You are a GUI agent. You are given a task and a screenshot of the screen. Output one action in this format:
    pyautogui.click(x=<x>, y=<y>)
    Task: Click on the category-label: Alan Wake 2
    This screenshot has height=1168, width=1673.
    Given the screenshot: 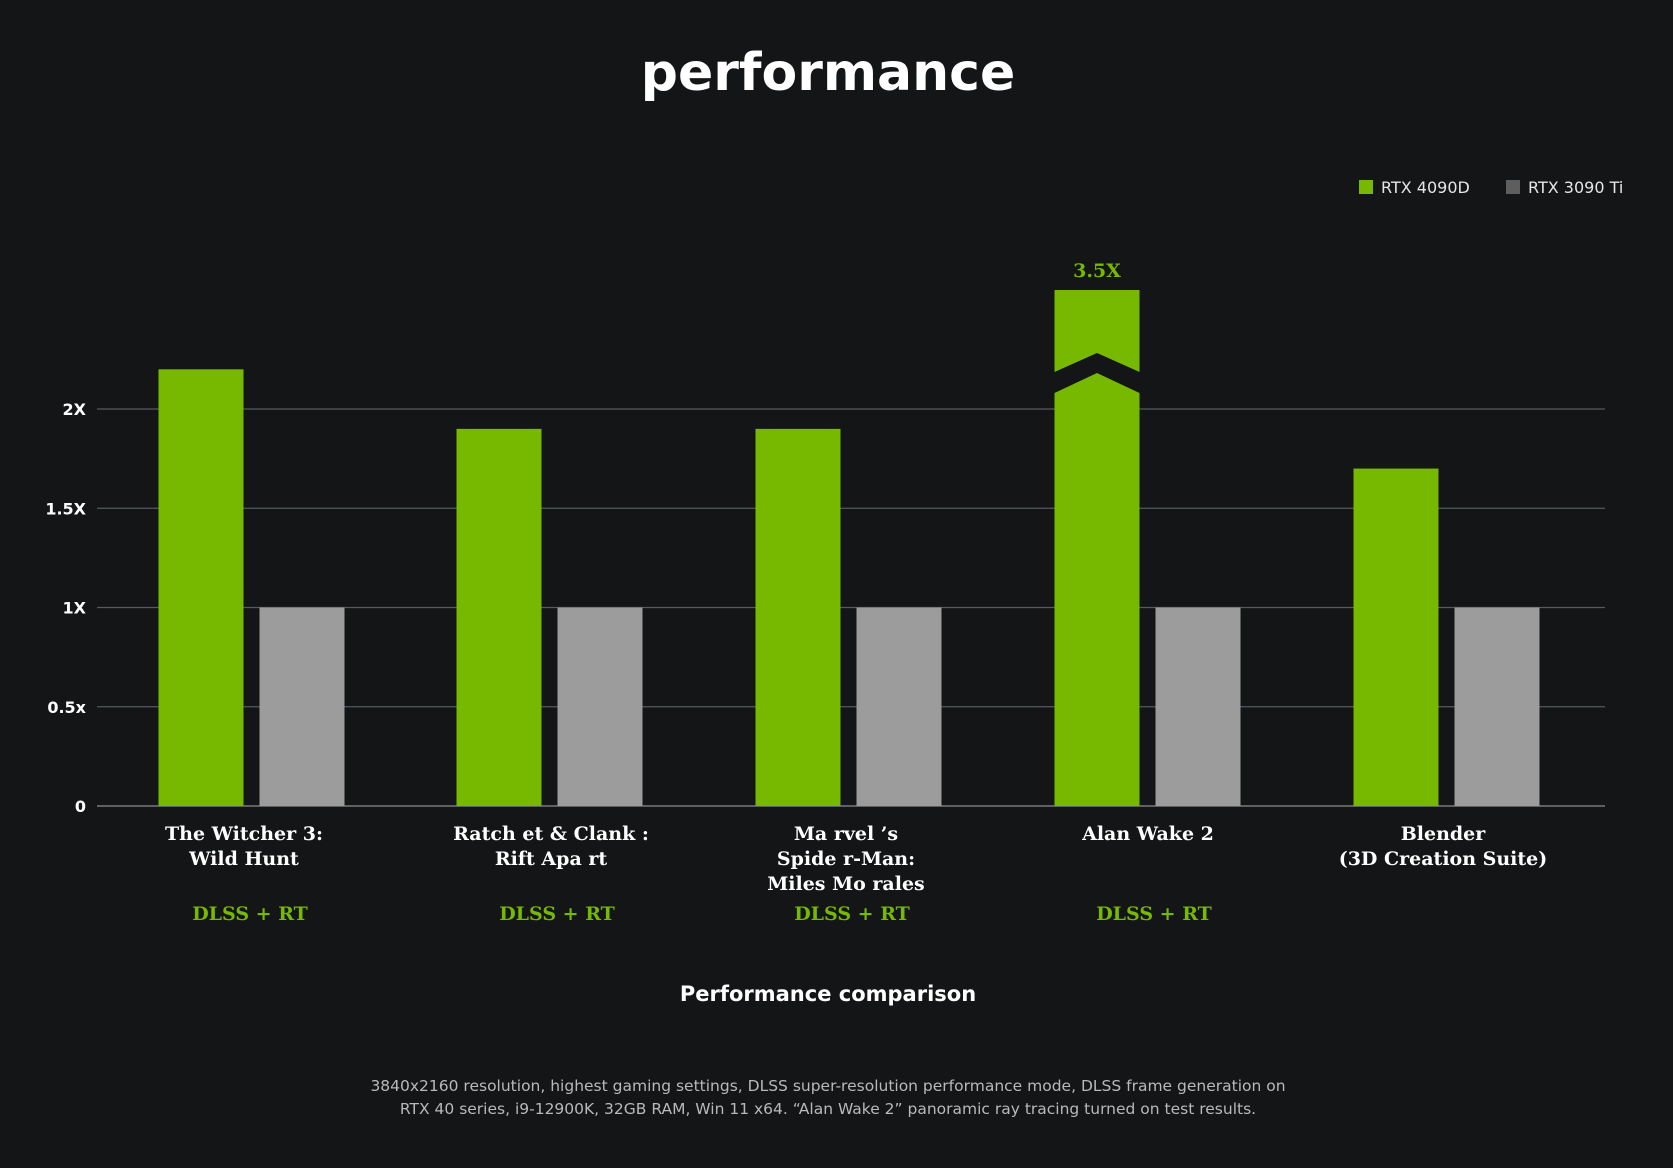 What is the action you would take?
    pyautogui.click(x=1147, y=834)
    